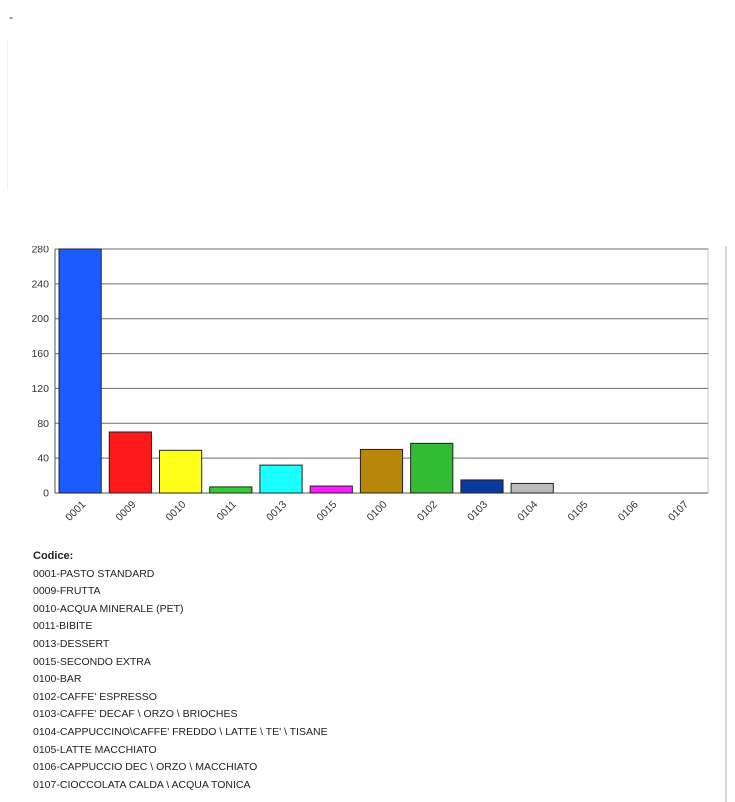 The width and height of the screenshot is (735, 802). I want to click on x-tick-label: 0001, so click(75, 511).